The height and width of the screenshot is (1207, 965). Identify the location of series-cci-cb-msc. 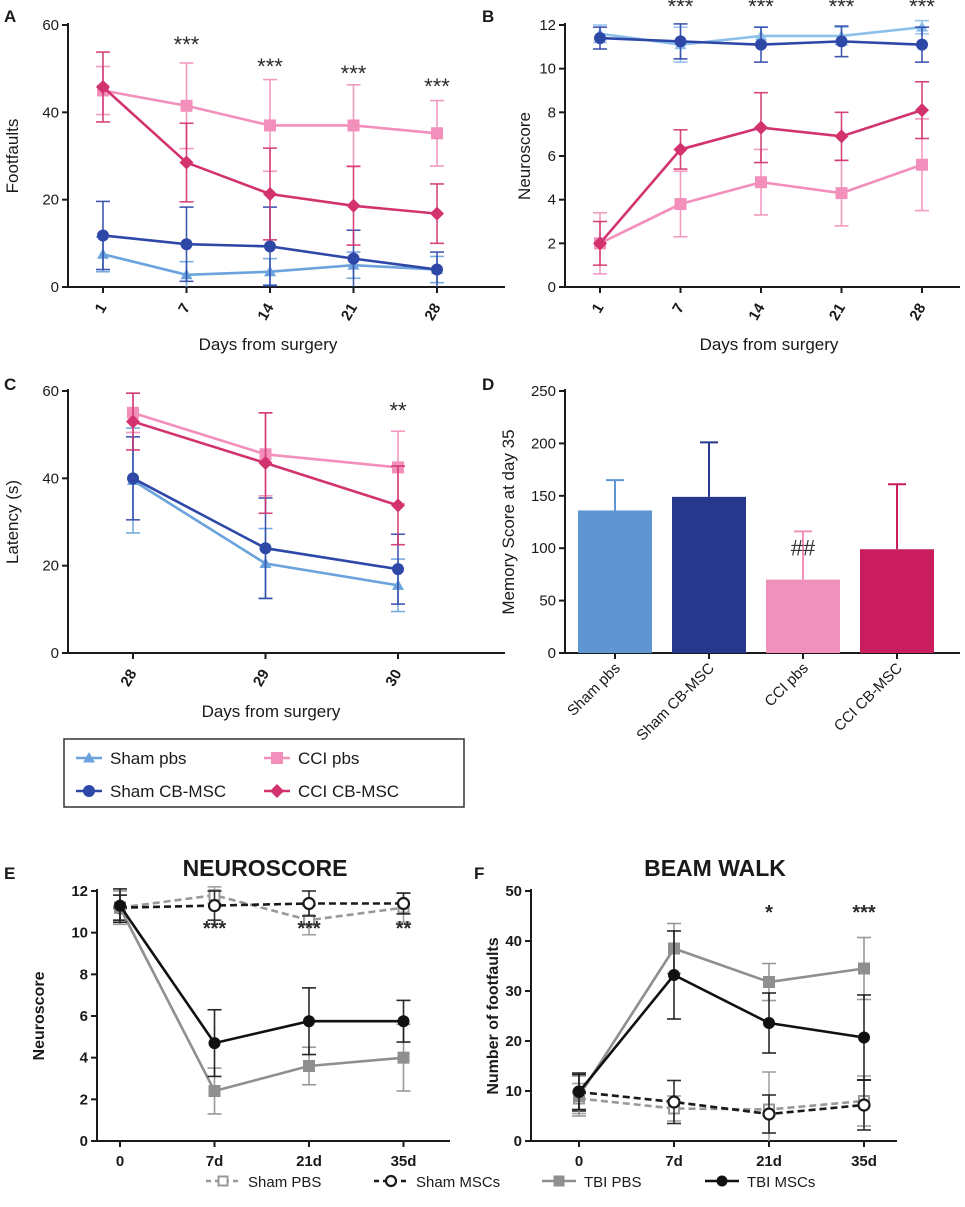
(270, 148).